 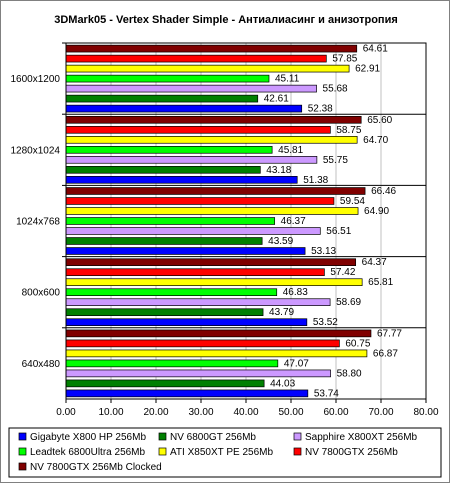 I want to click on bar-value-label: 60.75, so click(x=357, y=343).